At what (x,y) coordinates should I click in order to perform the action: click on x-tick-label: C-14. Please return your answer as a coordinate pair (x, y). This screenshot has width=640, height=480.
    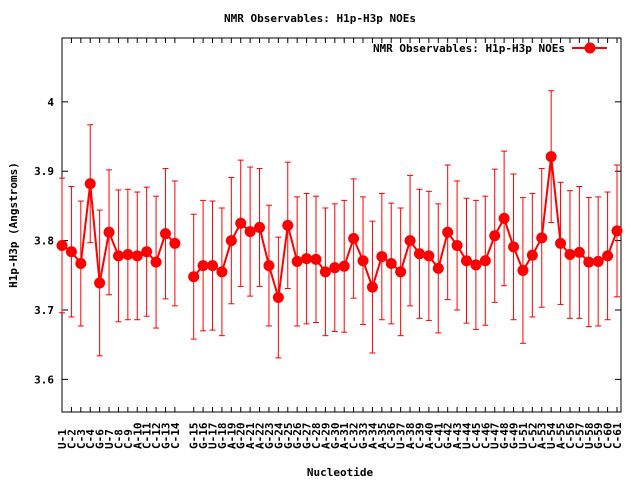
    Looking at the image, I should click on (175, 435).